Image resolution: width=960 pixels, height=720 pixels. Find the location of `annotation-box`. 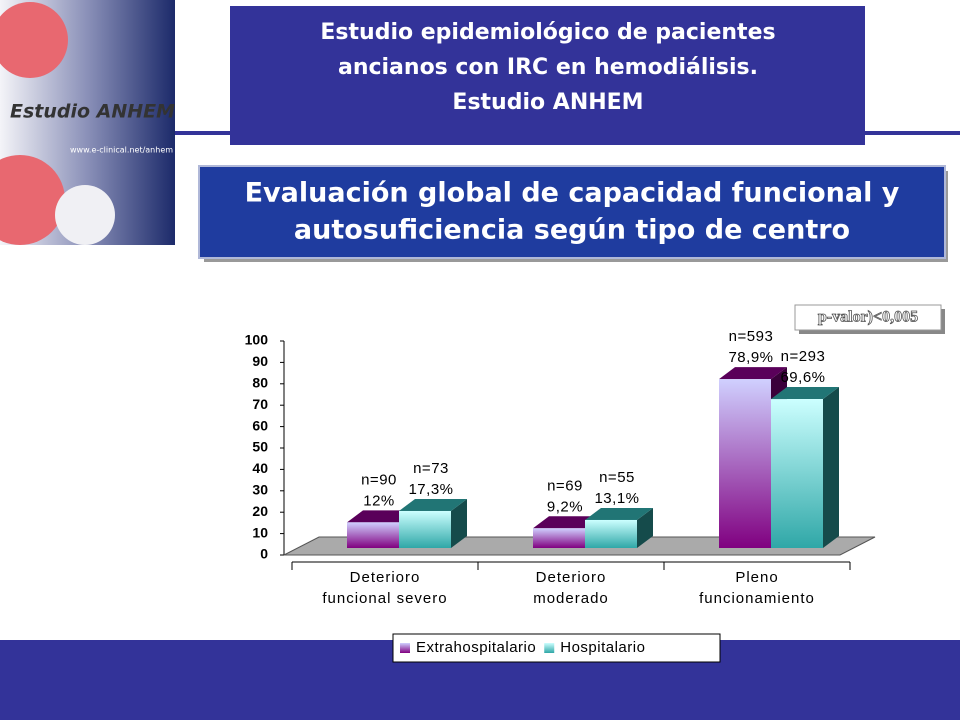

annotation-box is located at coordinates (868, 317).